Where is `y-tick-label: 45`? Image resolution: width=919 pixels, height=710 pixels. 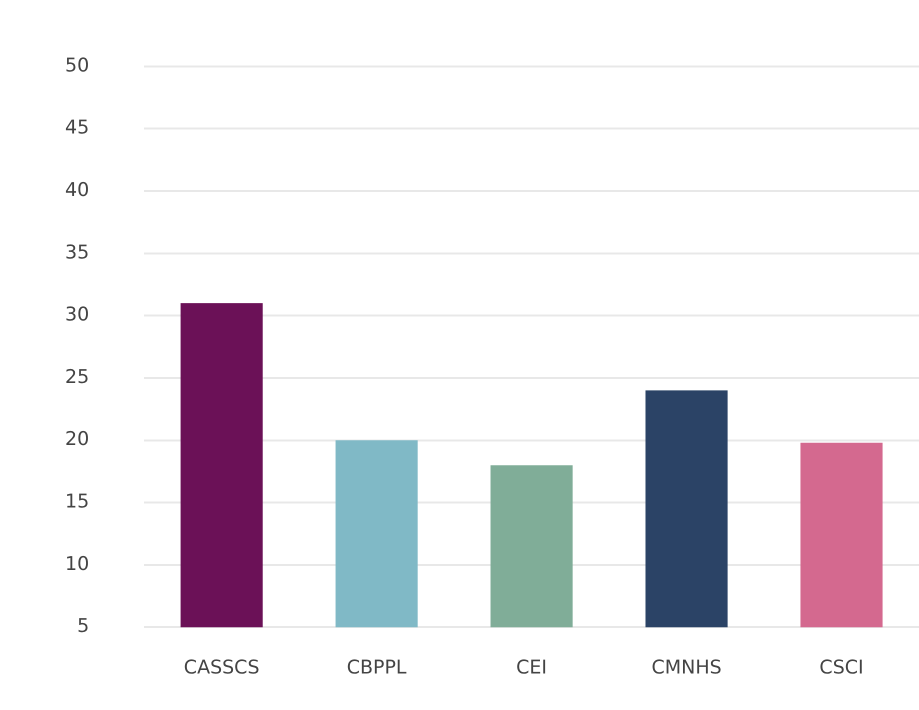
y-tick-label: 45 is located at coordinates (77, 127).